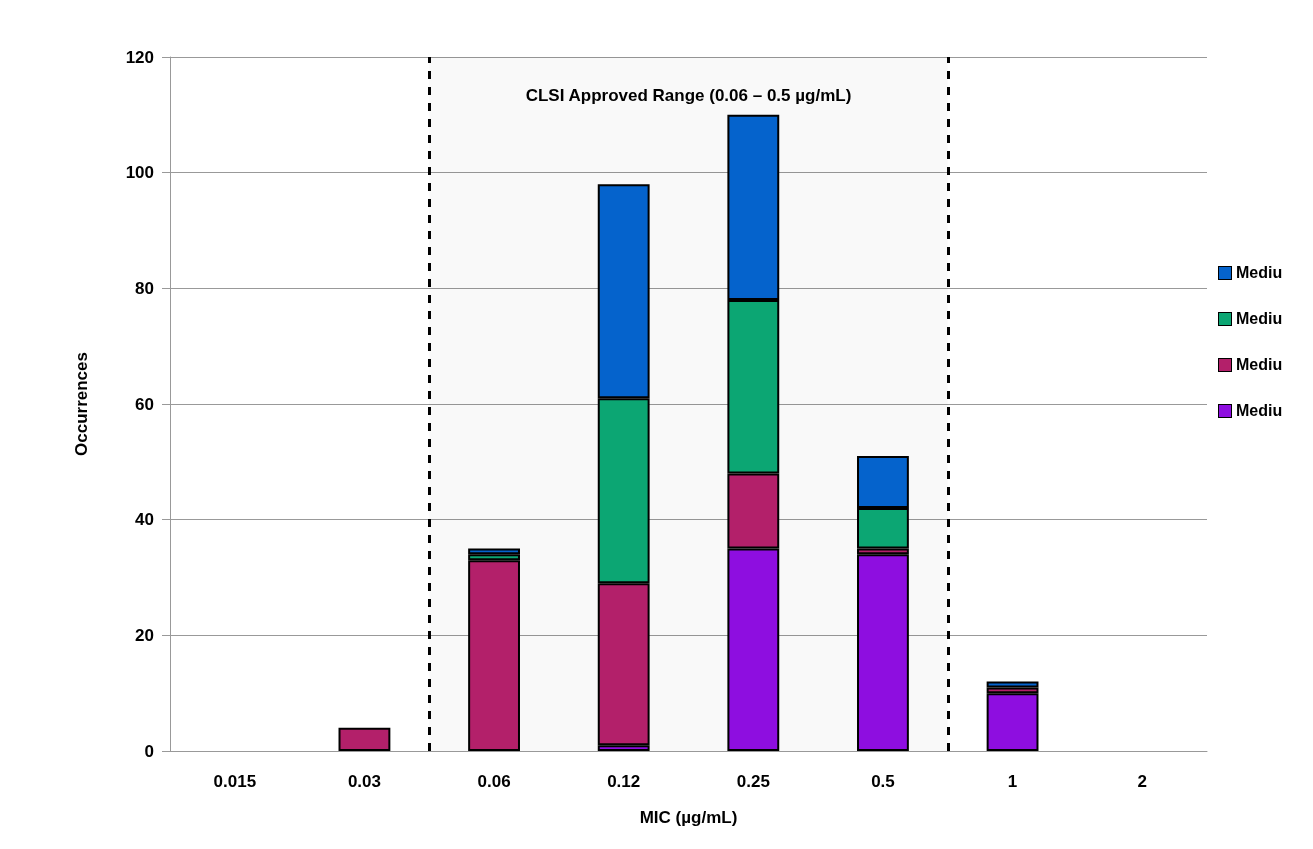  I want to click on y-tick-label: 60, so click(144, 404).